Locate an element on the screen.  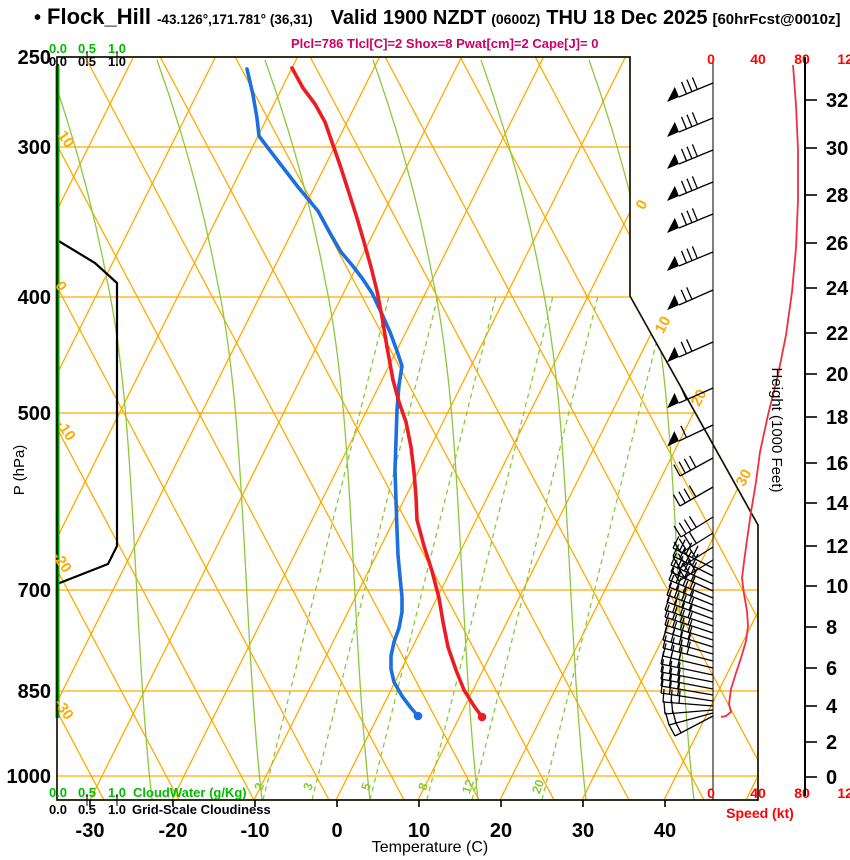
dry-adiabat-label: 10 is located at coordinates (65, 139).